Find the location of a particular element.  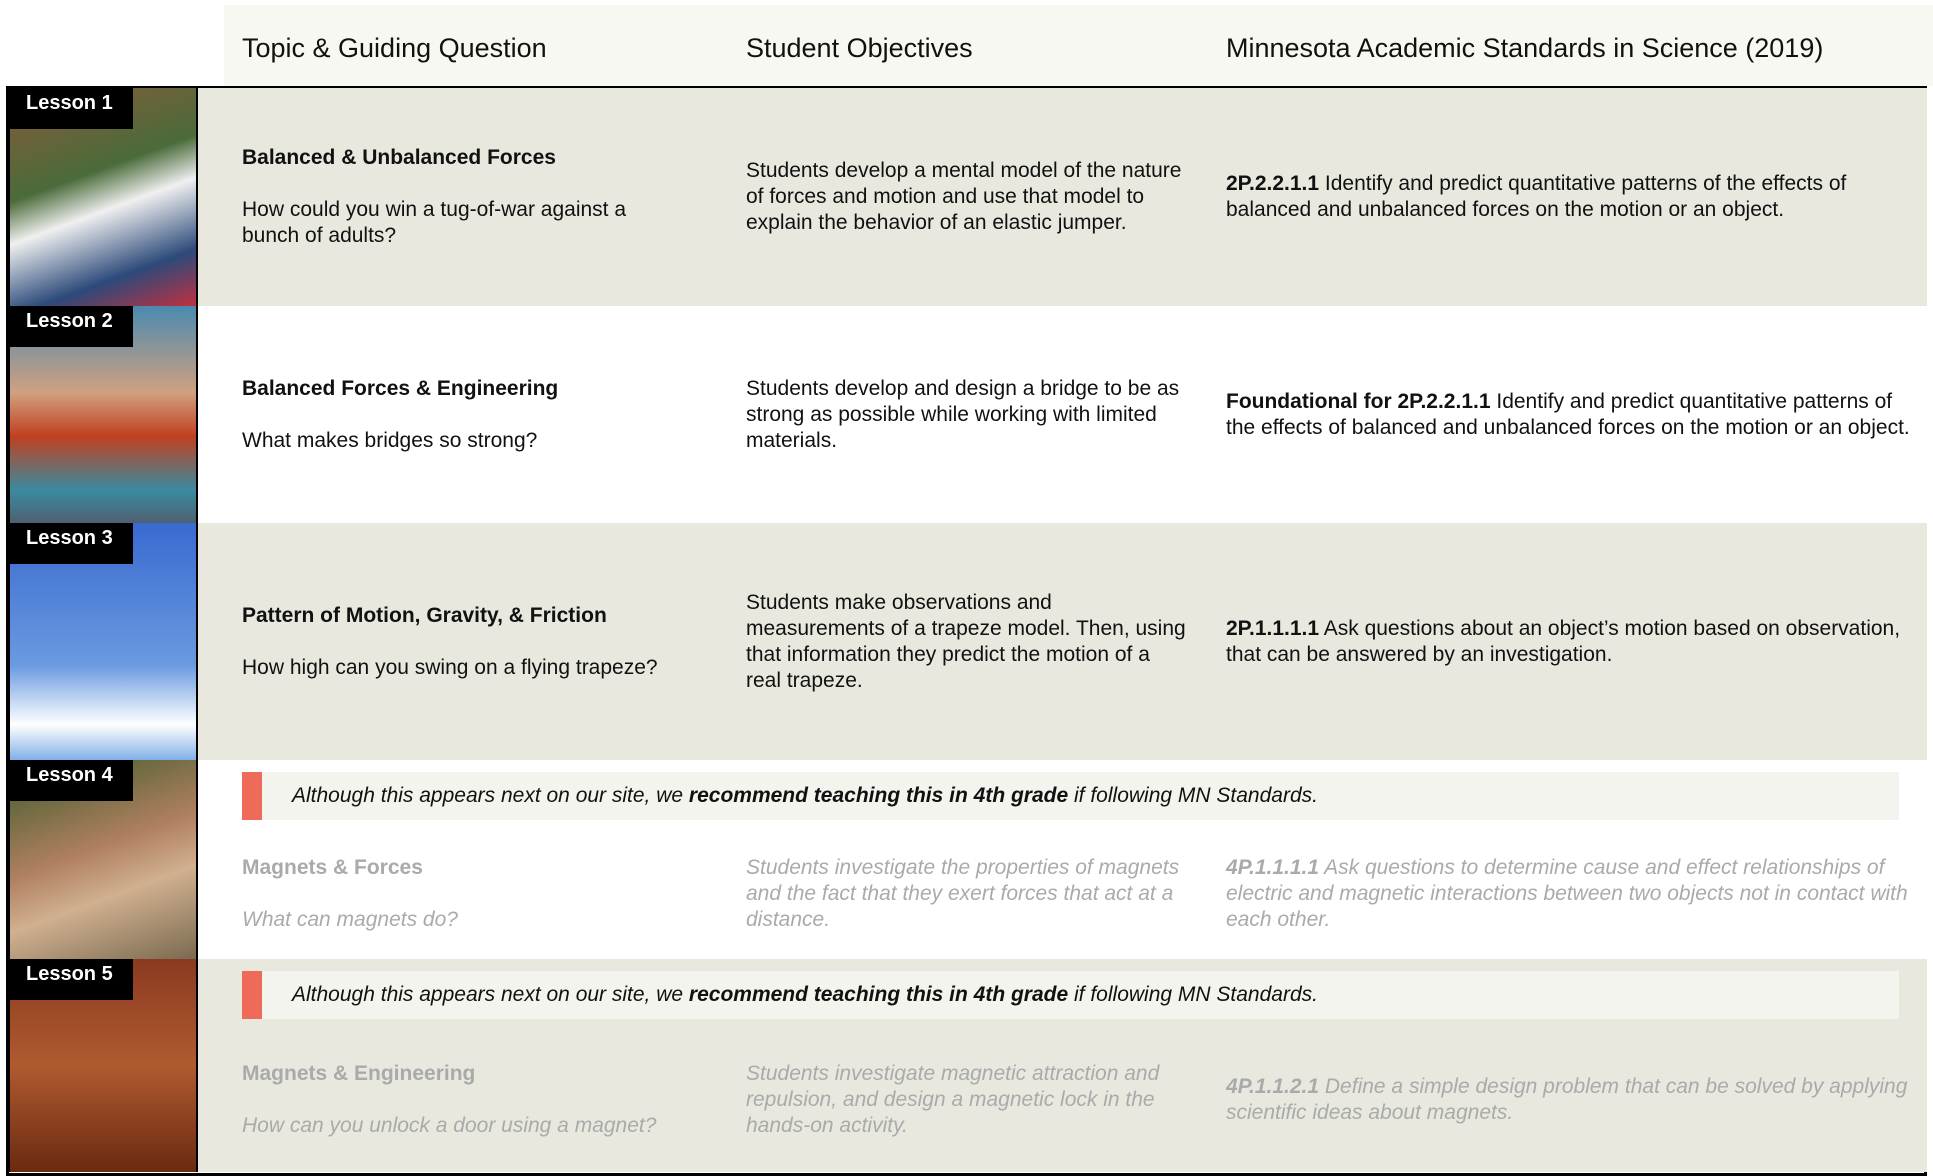

lesson-title: Balanced & Unbalanced Forces is located at coordinates (399, 157).